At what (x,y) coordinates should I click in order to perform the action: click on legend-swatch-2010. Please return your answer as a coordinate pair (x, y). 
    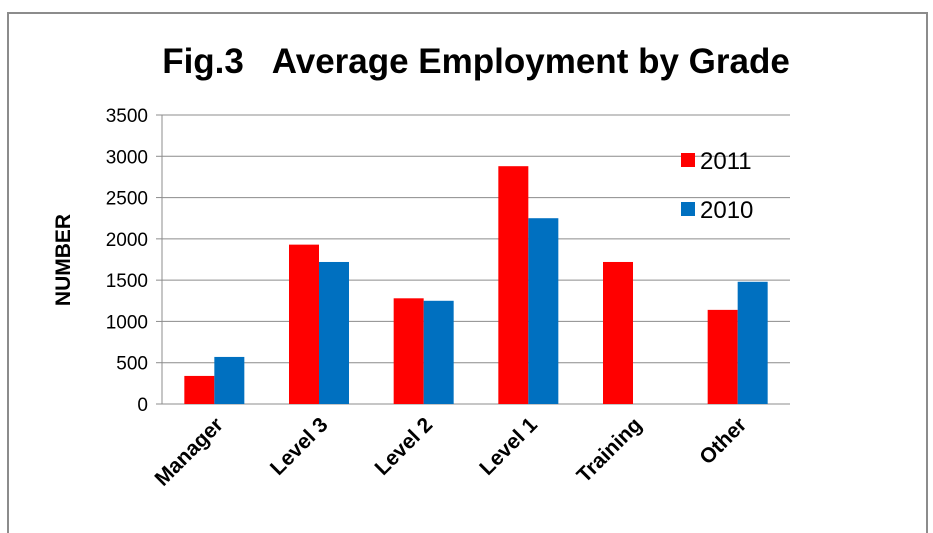
    Looking at the image, I should click on (688, 209).